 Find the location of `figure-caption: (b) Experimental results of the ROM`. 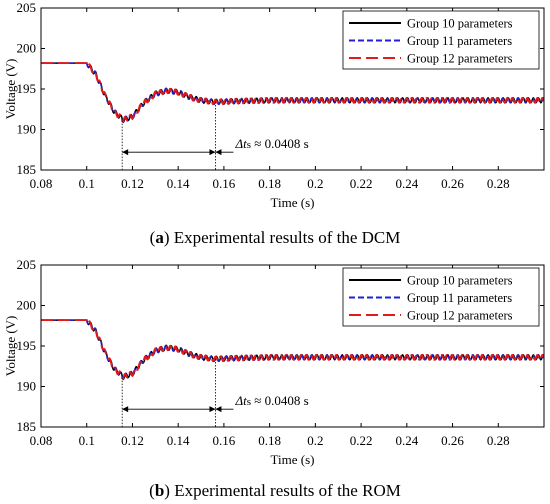

figure-caption: (b) Experimental results of the ROM is located at coordinates (275, 490).